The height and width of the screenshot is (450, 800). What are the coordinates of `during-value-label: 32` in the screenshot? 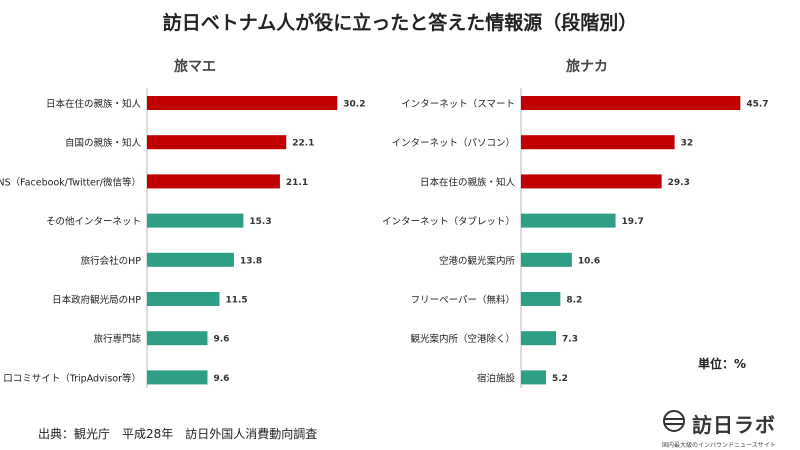 It's located at (687, 144).